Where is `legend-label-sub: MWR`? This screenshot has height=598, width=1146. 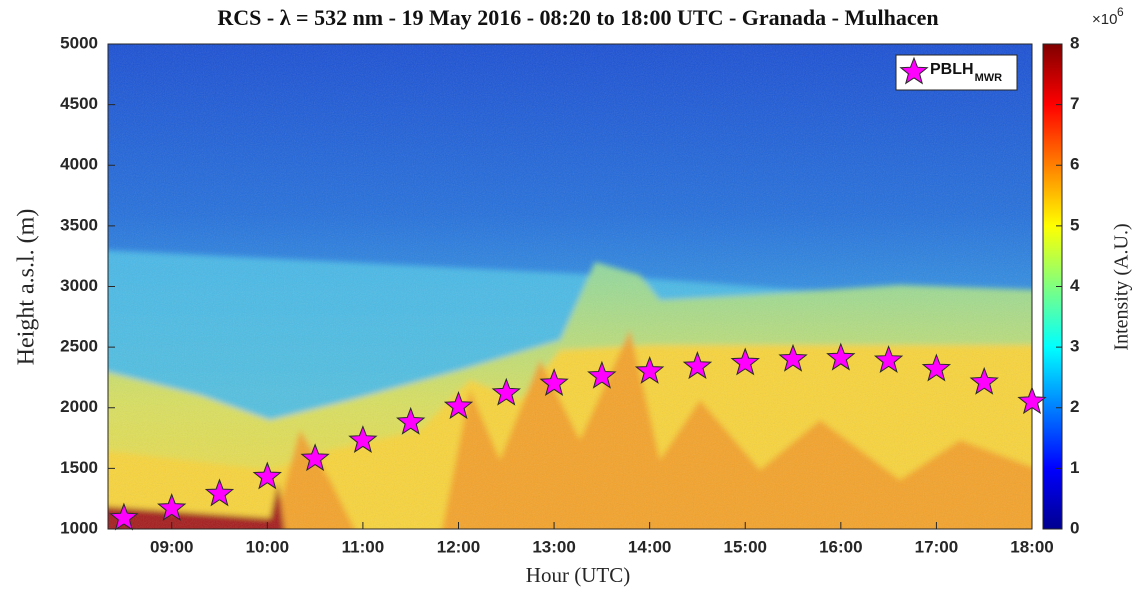
legend-label-sub: MWR is located at coordinates (989, 78).